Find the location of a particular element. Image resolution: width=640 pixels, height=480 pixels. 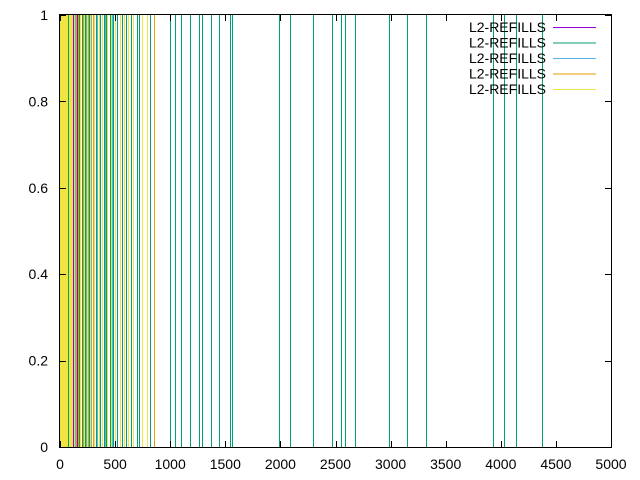

y-tick-label: 0.6 is located at coordinates (39, 188).